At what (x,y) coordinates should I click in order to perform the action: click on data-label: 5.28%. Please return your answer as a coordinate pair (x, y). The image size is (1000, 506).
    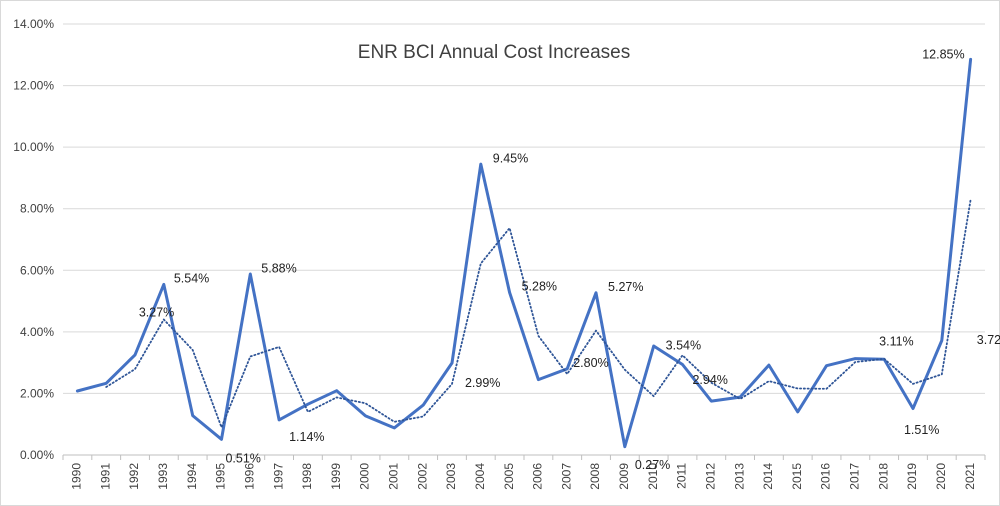
    Looking at the image, I should click on (539, 287).